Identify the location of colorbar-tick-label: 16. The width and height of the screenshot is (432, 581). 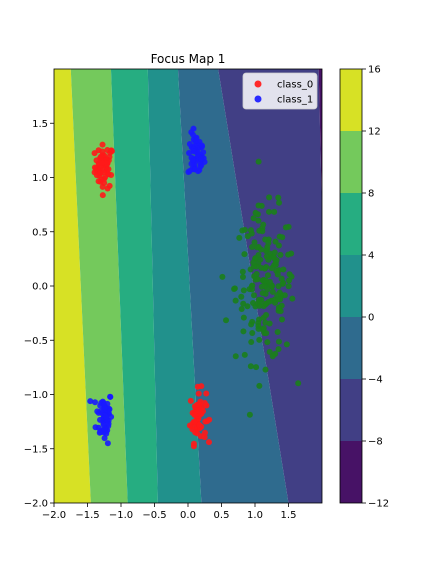
(374, 70).